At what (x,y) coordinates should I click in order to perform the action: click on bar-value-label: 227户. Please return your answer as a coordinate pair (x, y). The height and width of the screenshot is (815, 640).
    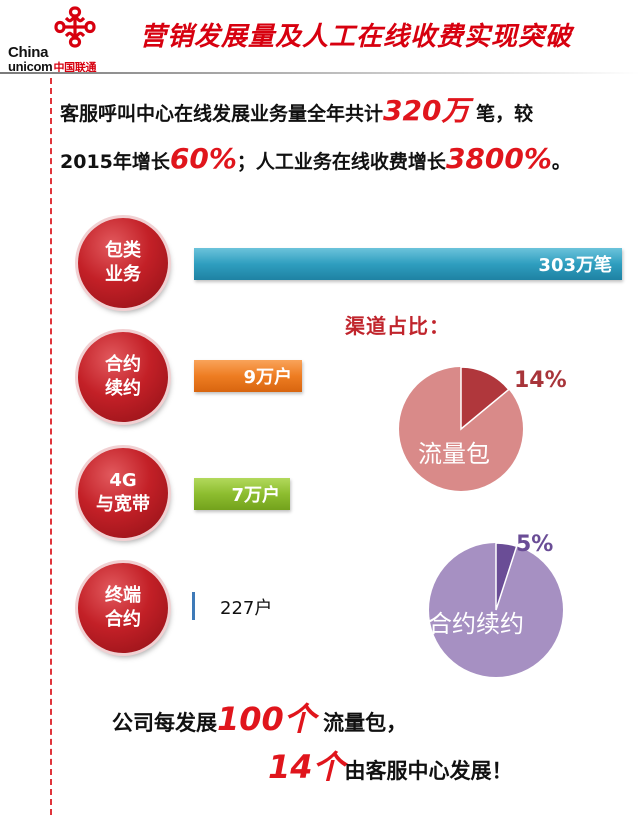
    Looking at the image, I should click on (246, 608).